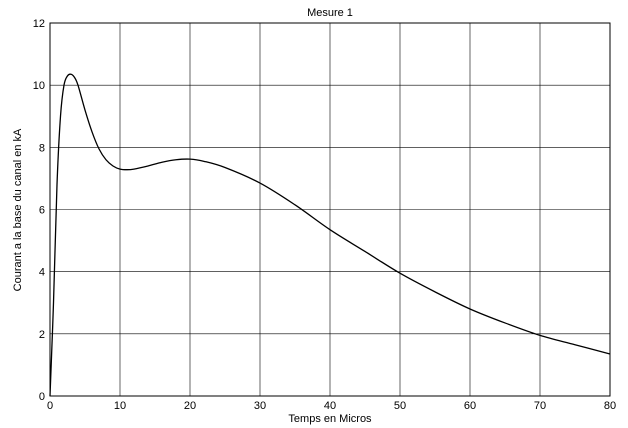 The width and height of the screenshot is (628, 428). I want to click on x-axis-ticks: 0 10 20 30 40 50 60 70 80, so click(331, 406).